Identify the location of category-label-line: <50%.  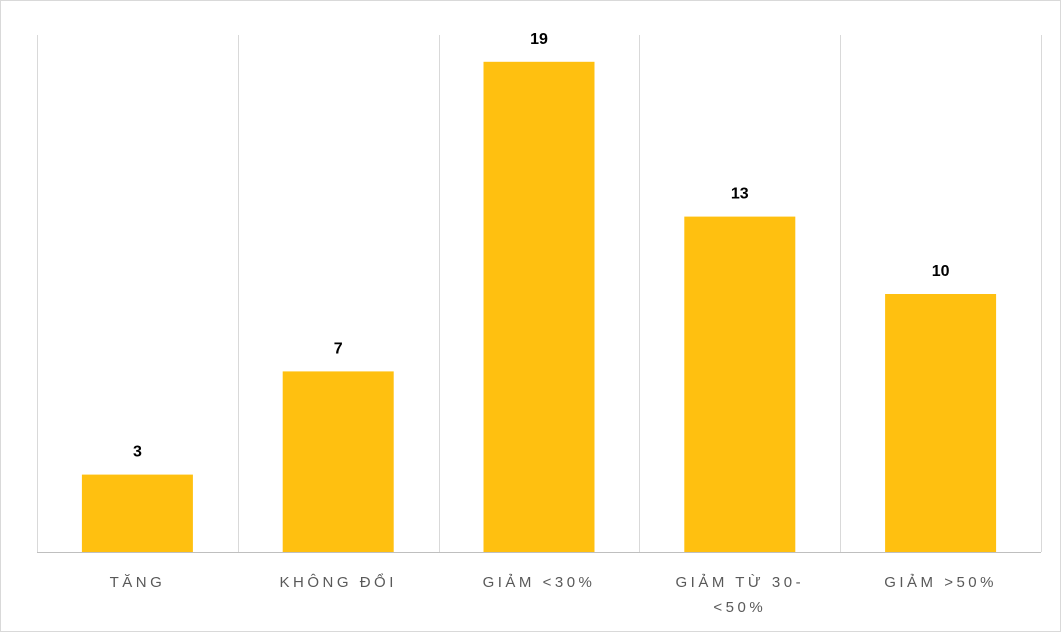
(739, 607).